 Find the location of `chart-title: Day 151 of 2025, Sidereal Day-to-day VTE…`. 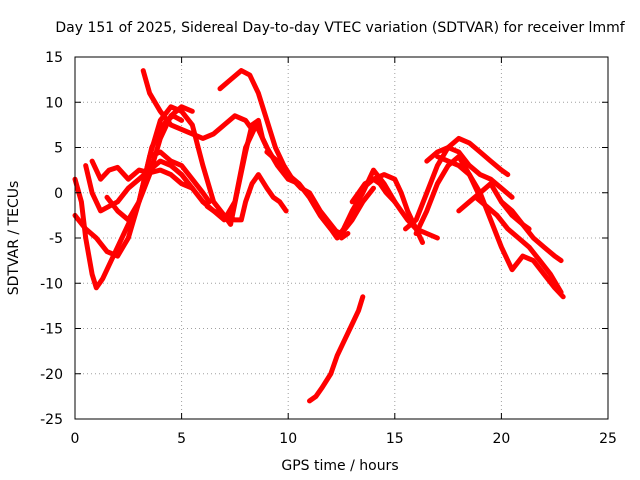

chart-title: Day 151 of 2025, Sidereal Day-to-day VTE… is located at coordinates (340, 28).